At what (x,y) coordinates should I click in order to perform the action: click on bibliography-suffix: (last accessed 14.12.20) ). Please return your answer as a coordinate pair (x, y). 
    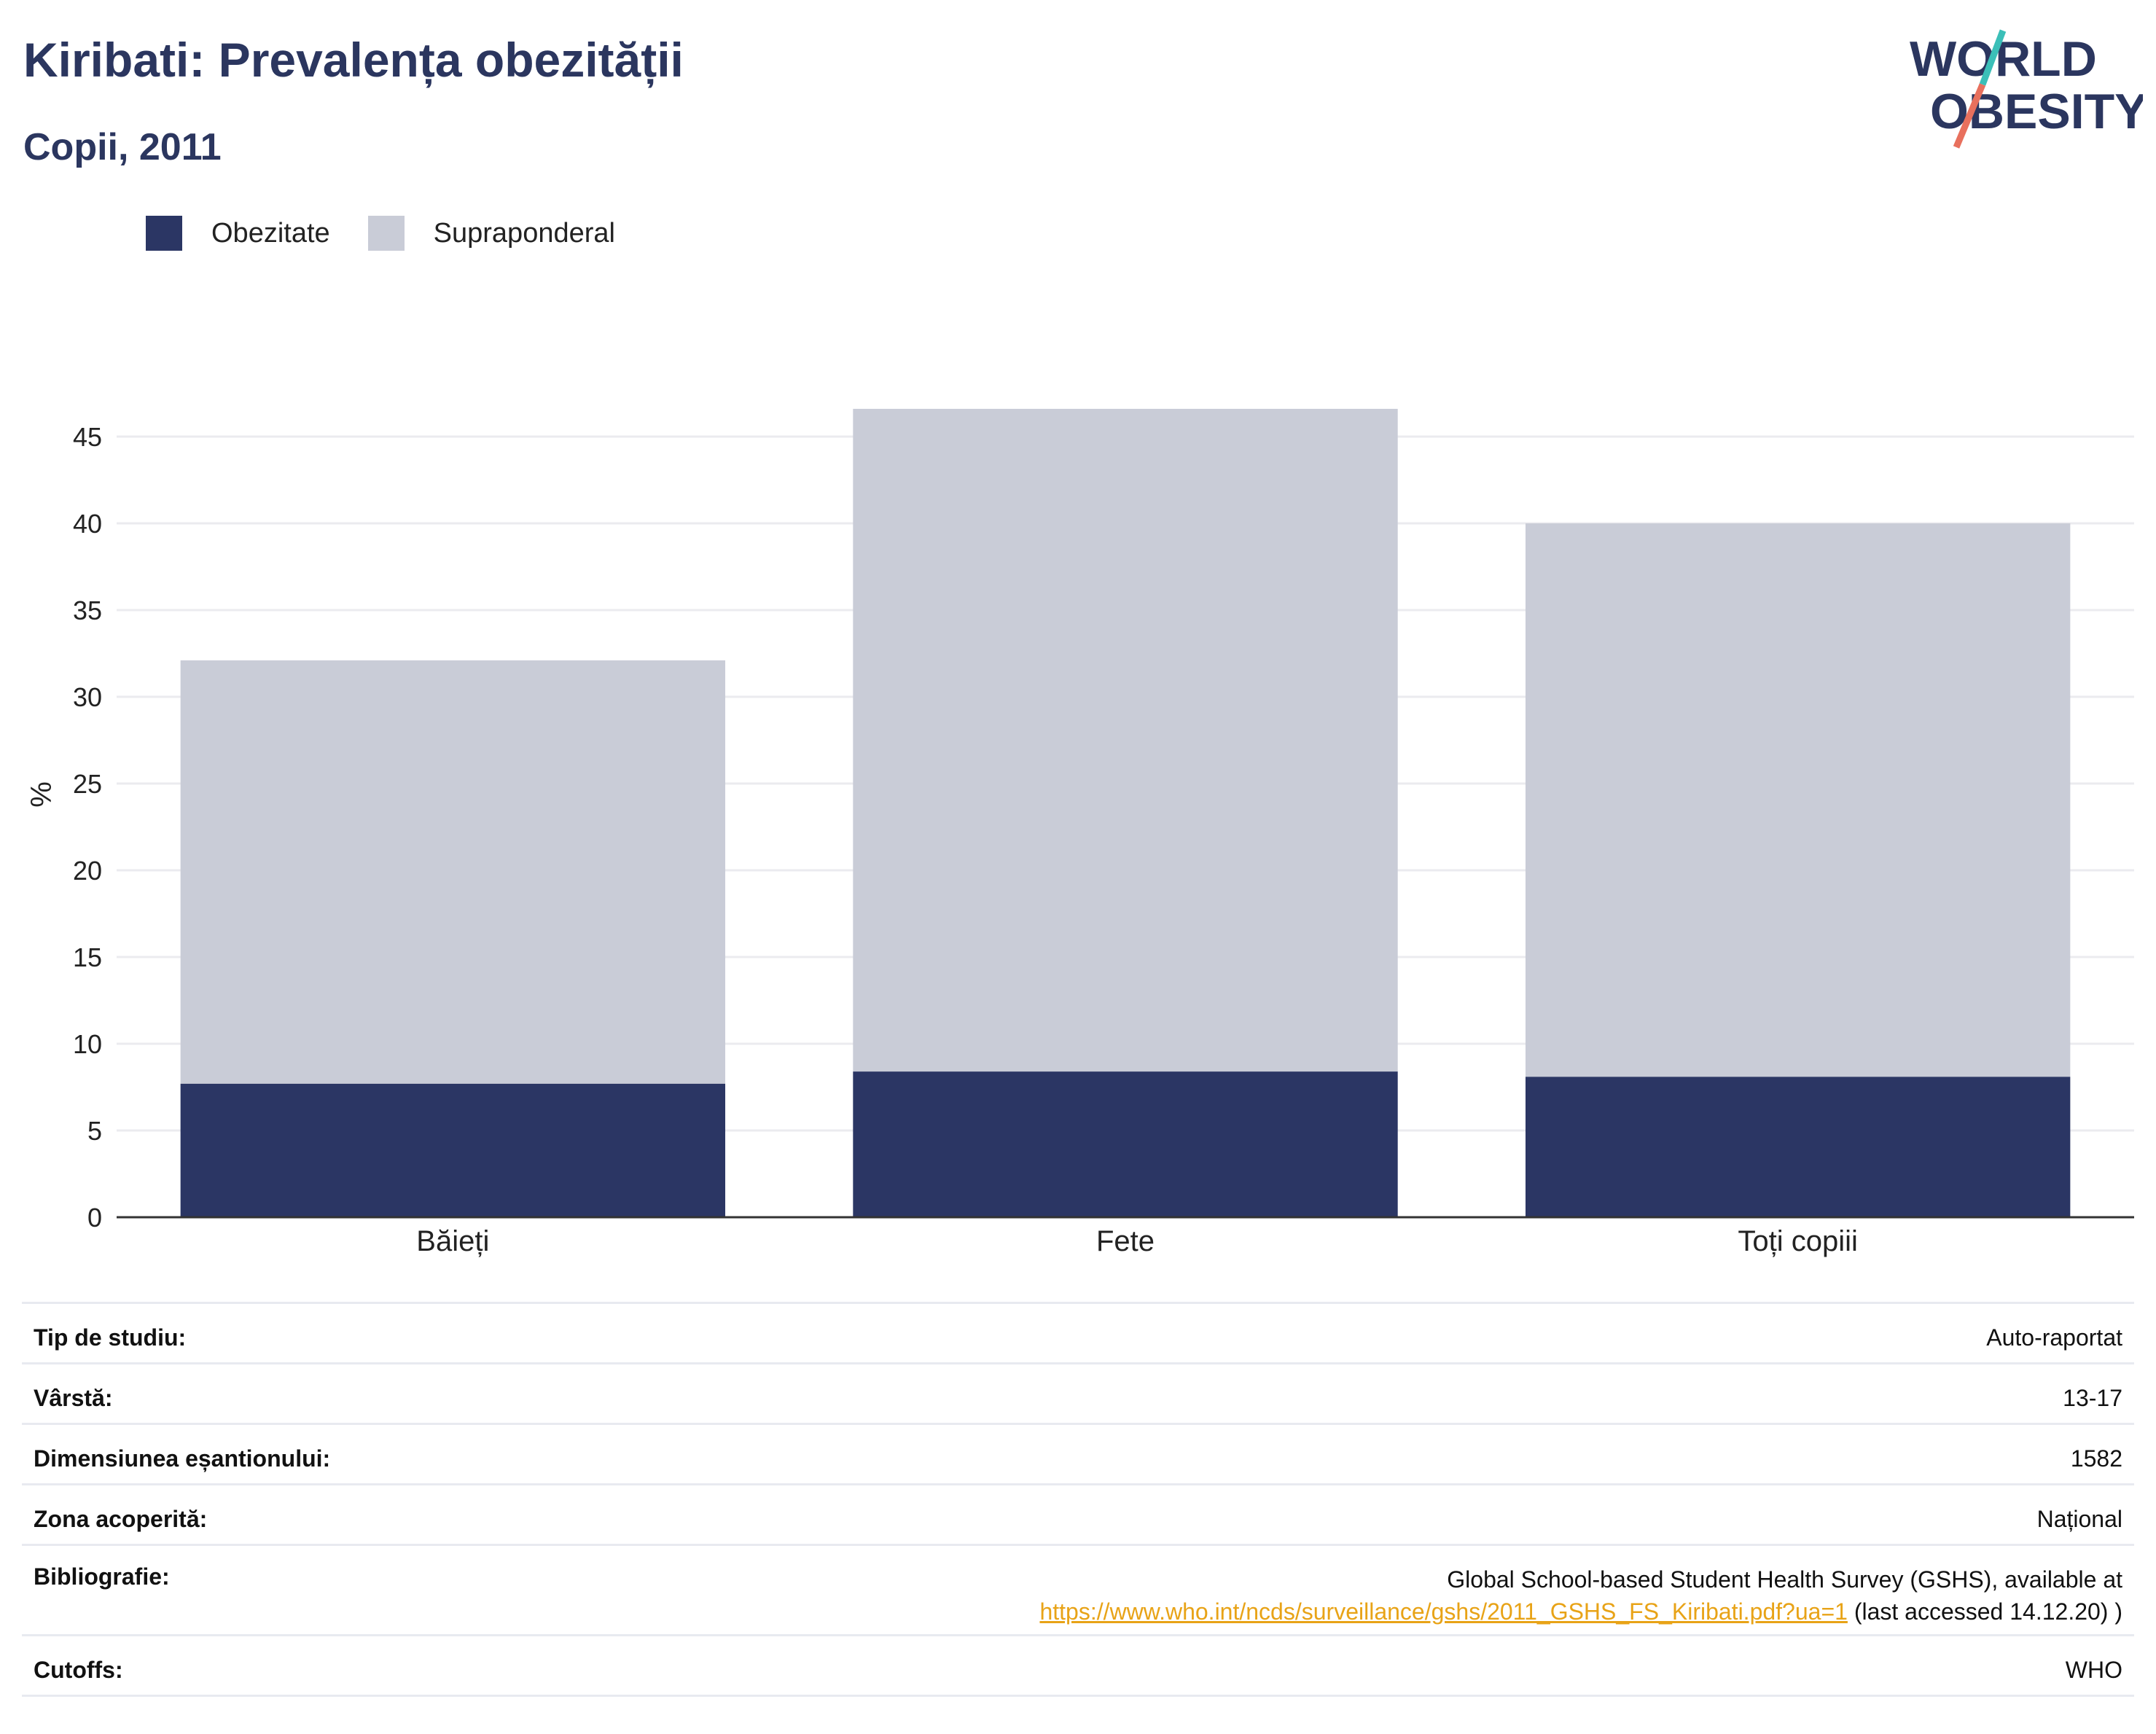
    Looking at the image, I should click on (1984, 1611).